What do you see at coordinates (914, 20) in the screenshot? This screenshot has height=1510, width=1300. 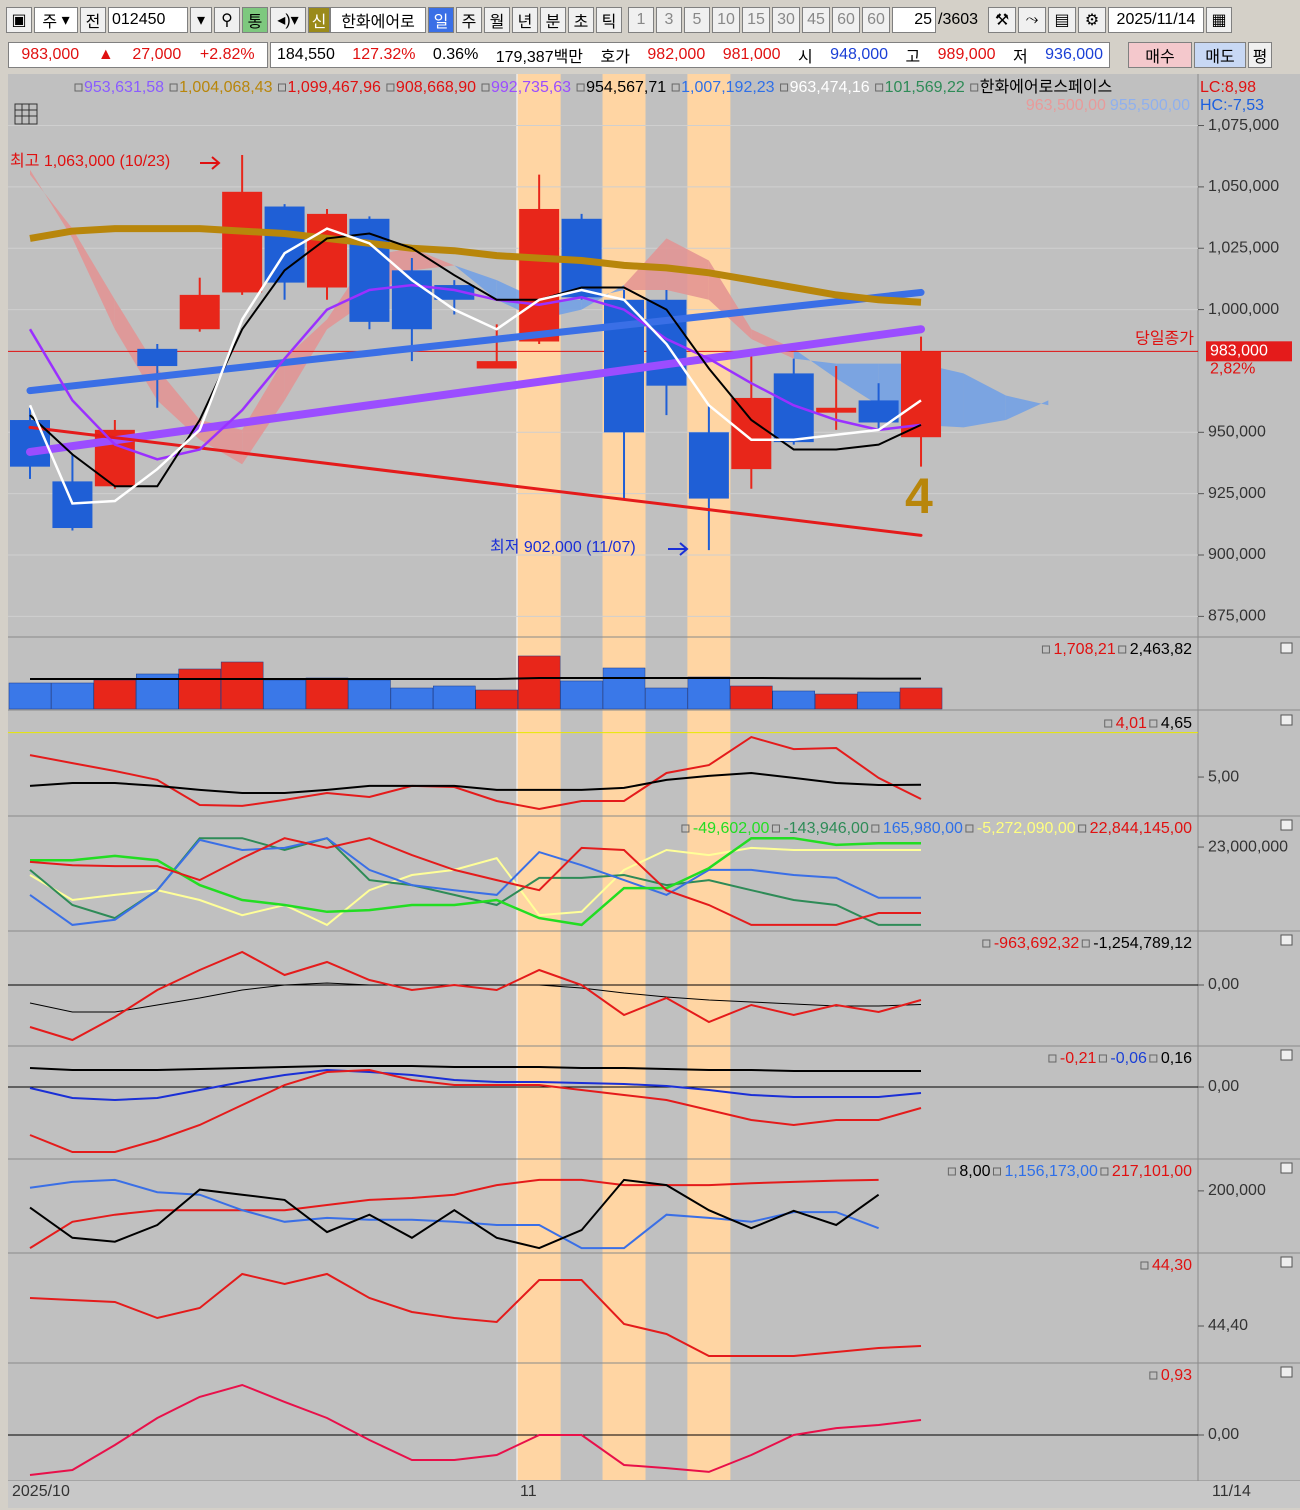 I see `count-input: 25` at bounding box center [914, 20].